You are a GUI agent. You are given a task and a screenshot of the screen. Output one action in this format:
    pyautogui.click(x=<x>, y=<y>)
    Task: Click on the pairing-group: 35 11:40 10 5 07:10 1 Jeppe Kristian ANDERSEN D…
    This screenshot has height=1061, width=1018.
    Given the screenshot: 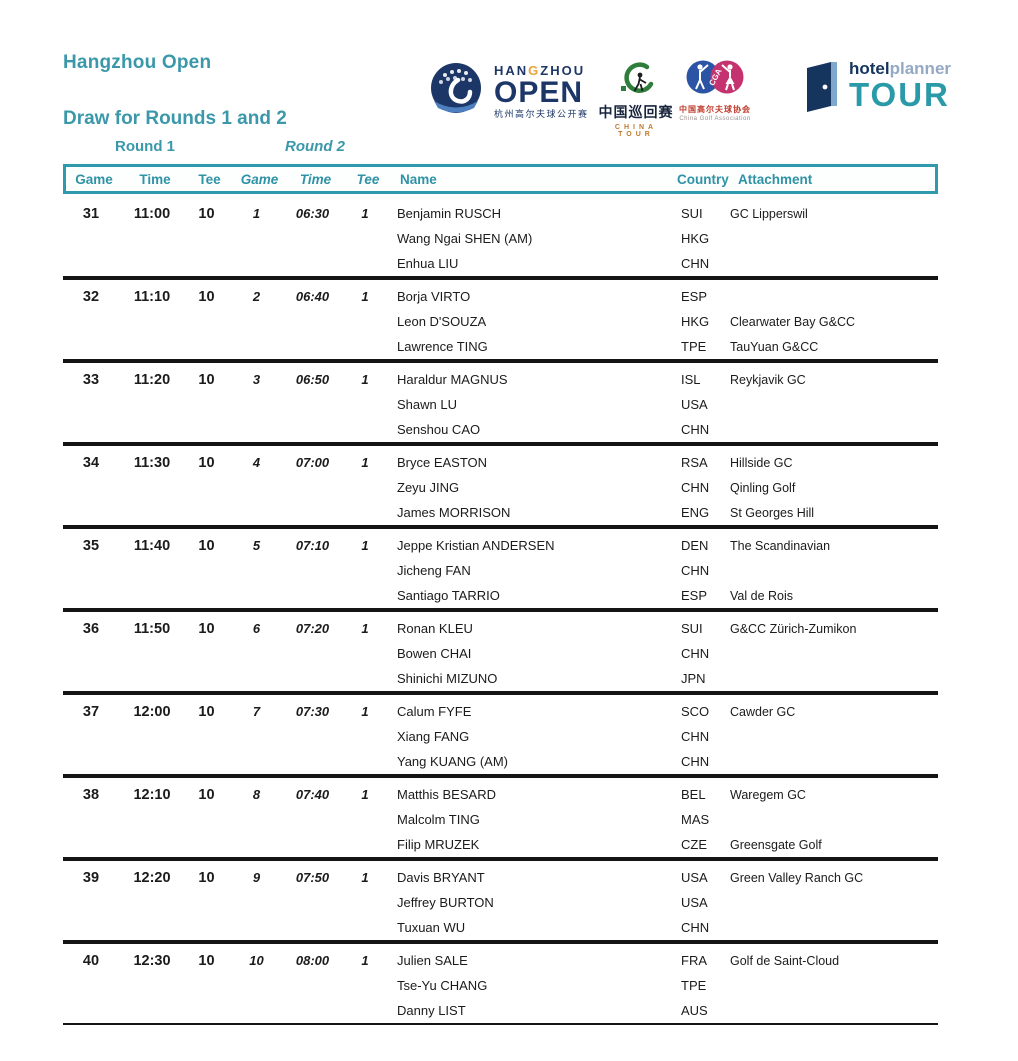 What is the action you would take?
    pyautogui.click(x=500, y=570)
    